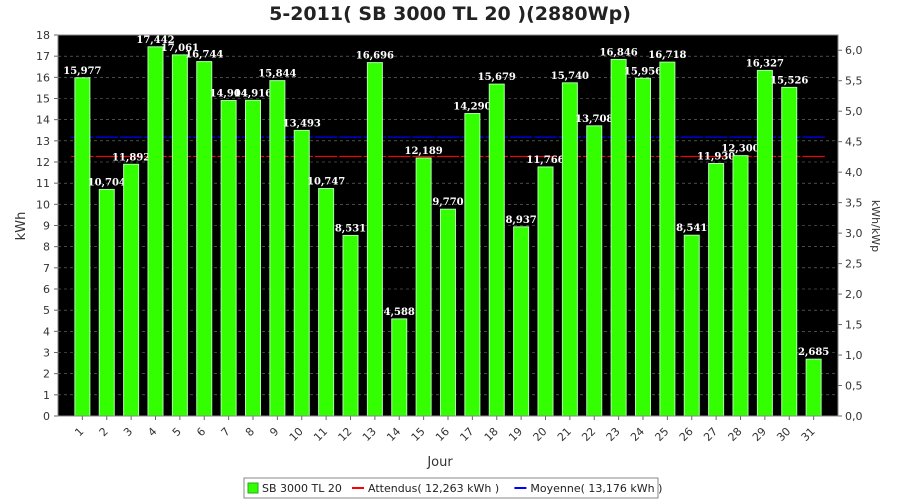 The width and height of the screenshot is (900, 500). Describe the element at coordinates (854, 264) in the screenshot. I see `y2-tick-label: 2,5` at that location.